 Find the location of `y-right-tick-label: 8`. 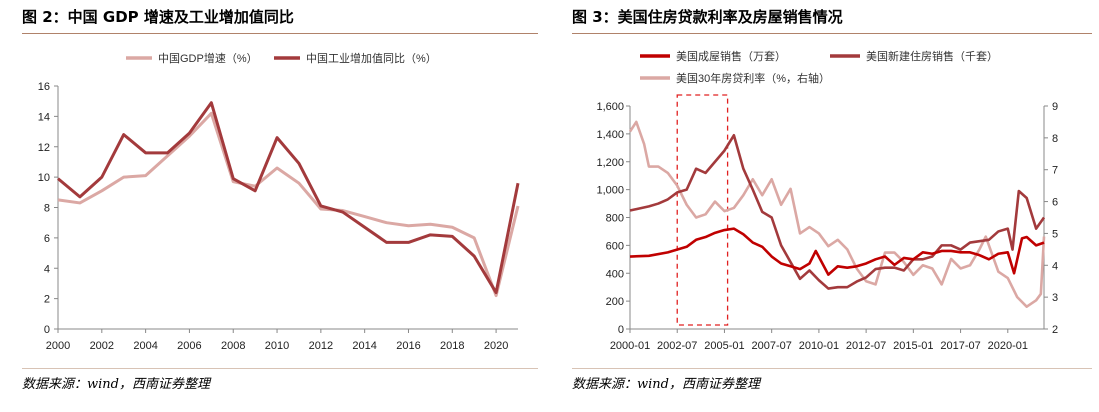

y-right-tick-label: 8 is located at coordinates (1055, 139).